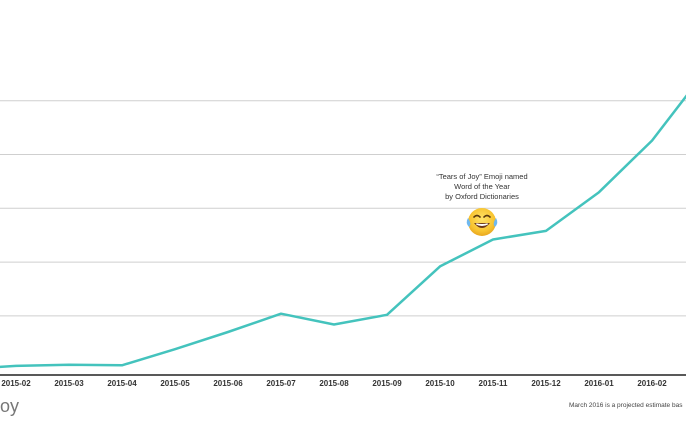 The height and width of the screenshot is (430, 686). I want to click on x-tick-label: 2015-08, so click(334, 383).